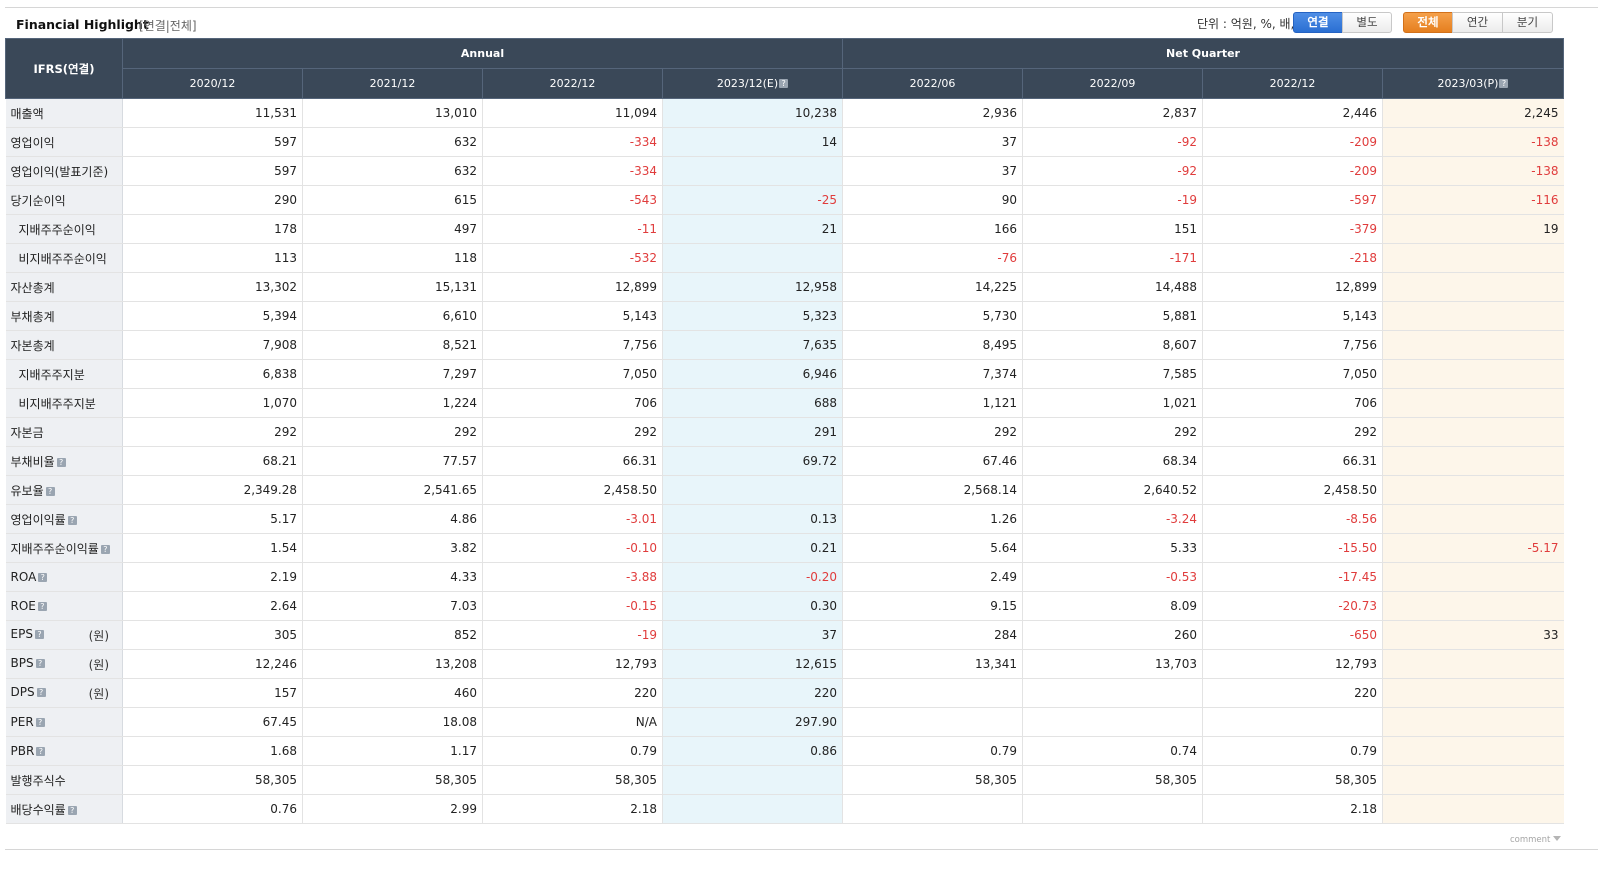 Image resolution: width=1605 pixels, height=873 pixels. I want to click on row-unit: (원), so click(98, 664).